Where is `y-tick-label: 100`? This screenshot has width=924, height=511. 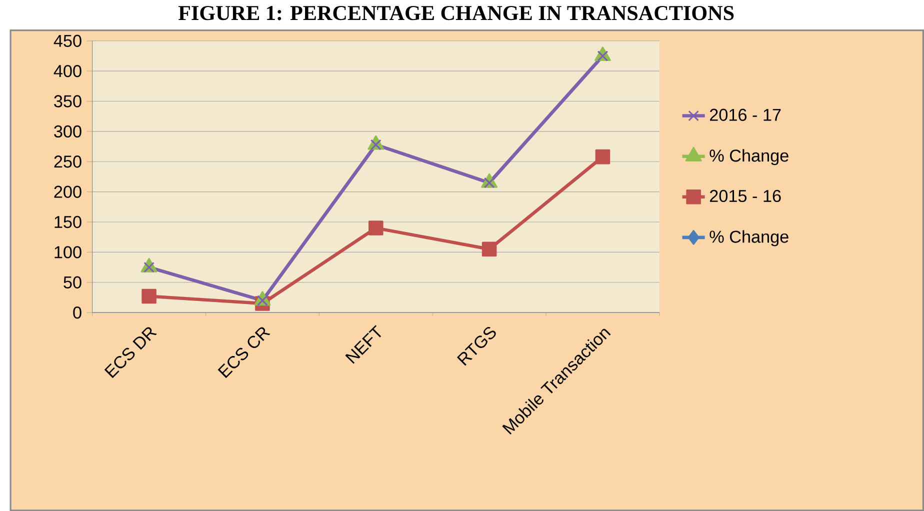
y-tick-label: 100 is located at coordinates (68, 252).